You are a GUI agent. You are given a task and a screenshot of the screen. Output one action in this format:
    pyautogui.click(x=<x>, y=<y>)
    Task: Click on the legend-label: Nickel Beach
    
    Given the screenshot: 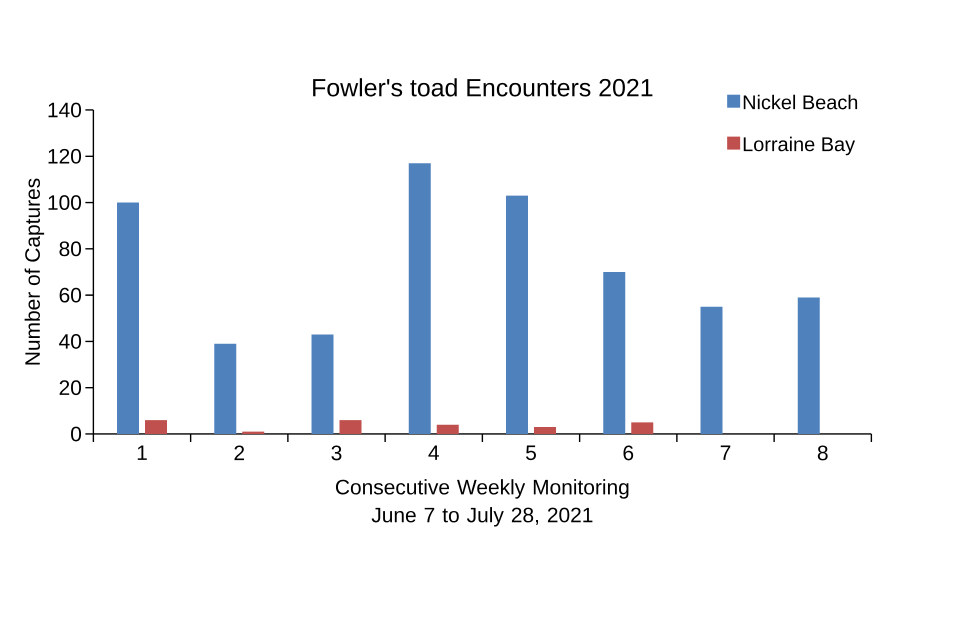 What is the action you would take?
    pyautogui.click(x=801, y=102)
    